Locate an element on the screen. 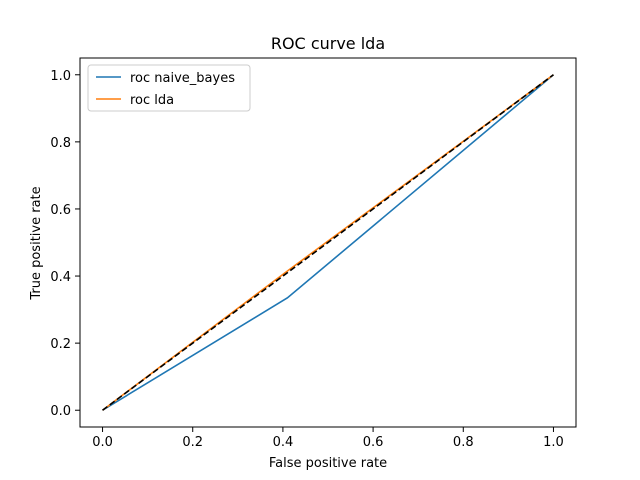 This screenshot has height=480, width=640. y-tick-label: 0.6 is located at coordinates (60, 210).